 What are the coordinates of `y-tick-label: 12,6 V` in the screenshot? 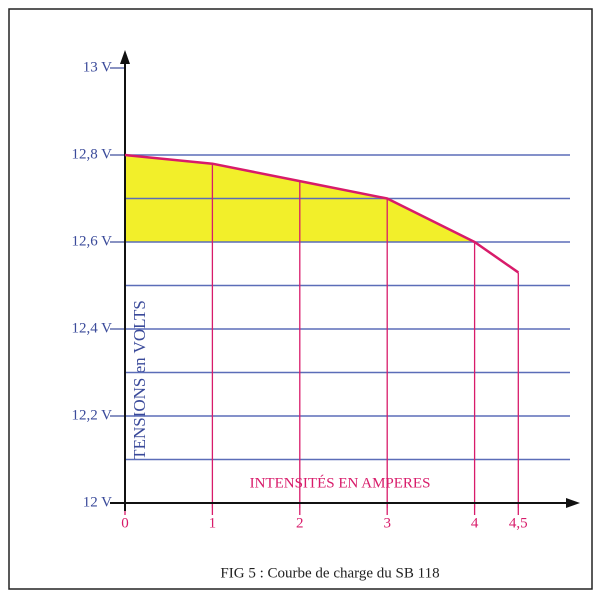 It's located at (91, 241).